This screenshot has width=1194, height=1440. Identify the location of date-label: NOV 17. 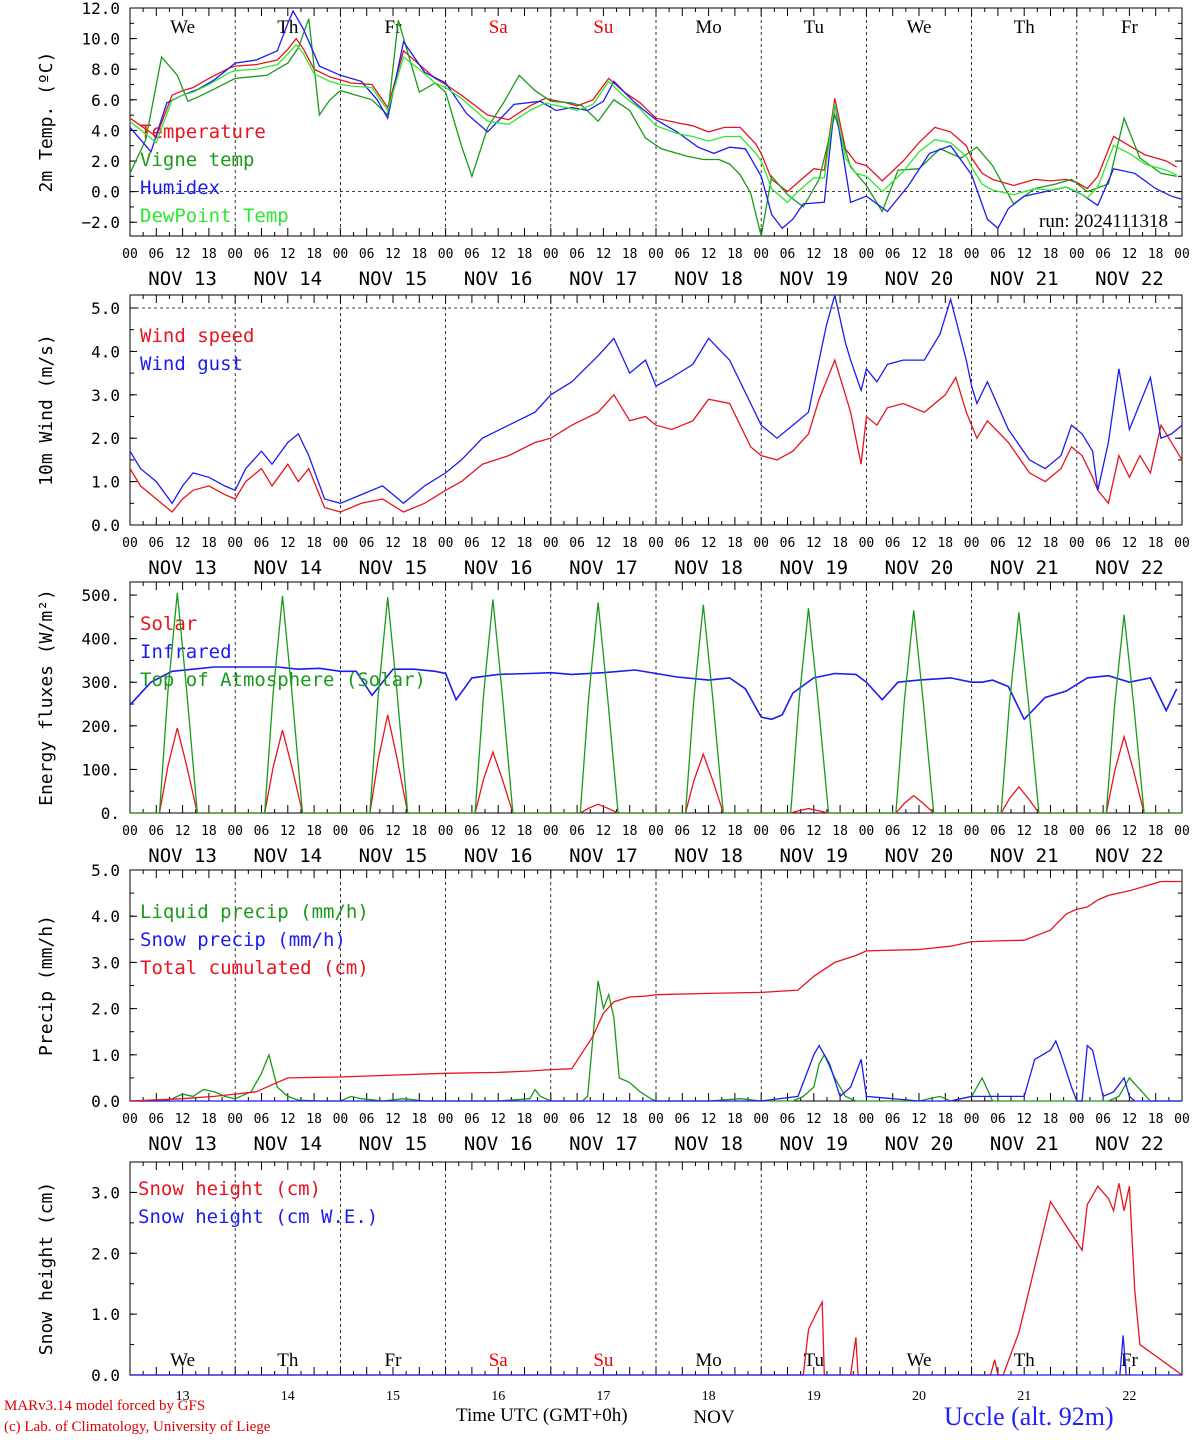
(603, 279).